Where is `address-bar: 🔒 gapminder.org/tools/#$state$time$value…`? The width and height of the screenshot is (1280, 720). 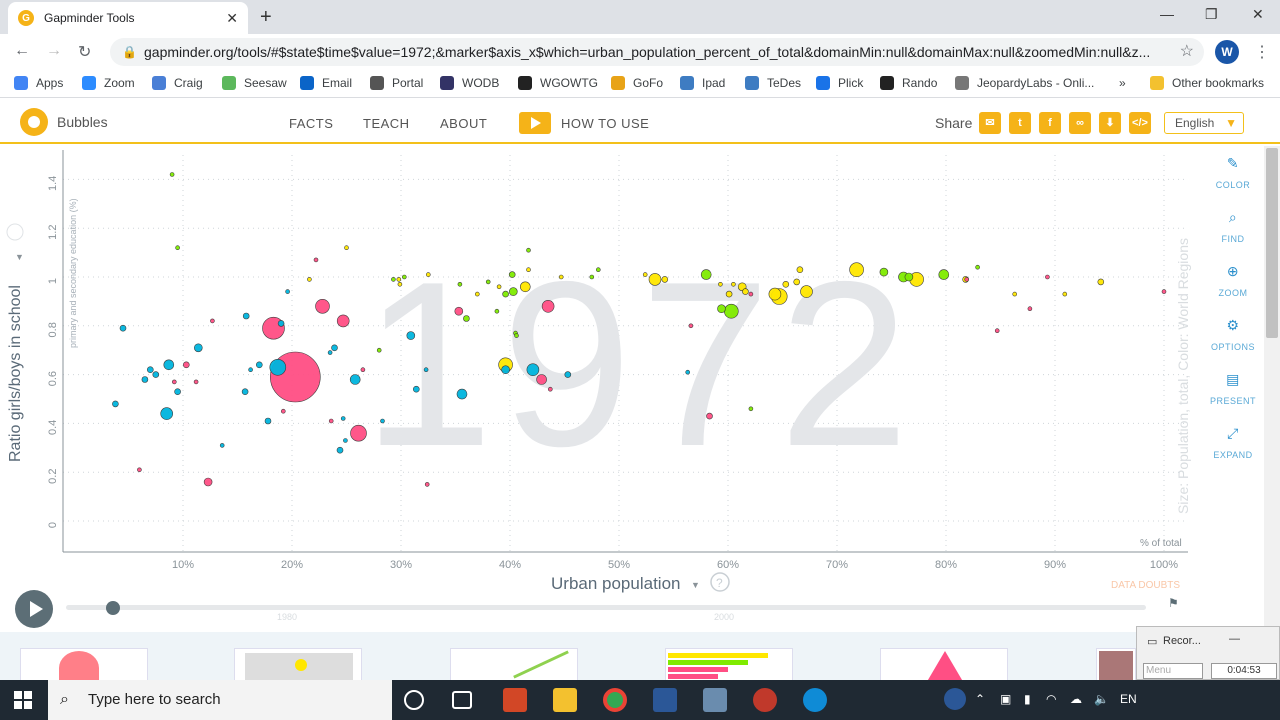
address-bar: 🔒 gapminder.org/tools/#$state$time$value… is located at coordinates (657, 52).